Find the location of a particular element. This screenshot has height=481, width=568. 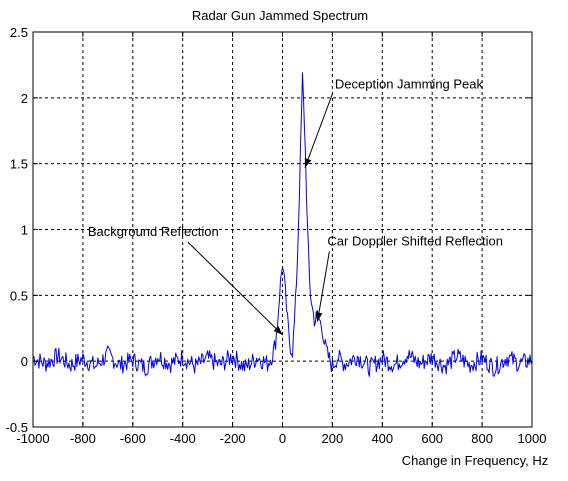

x-tick-label: -200 is located at coordinates (233, 438).